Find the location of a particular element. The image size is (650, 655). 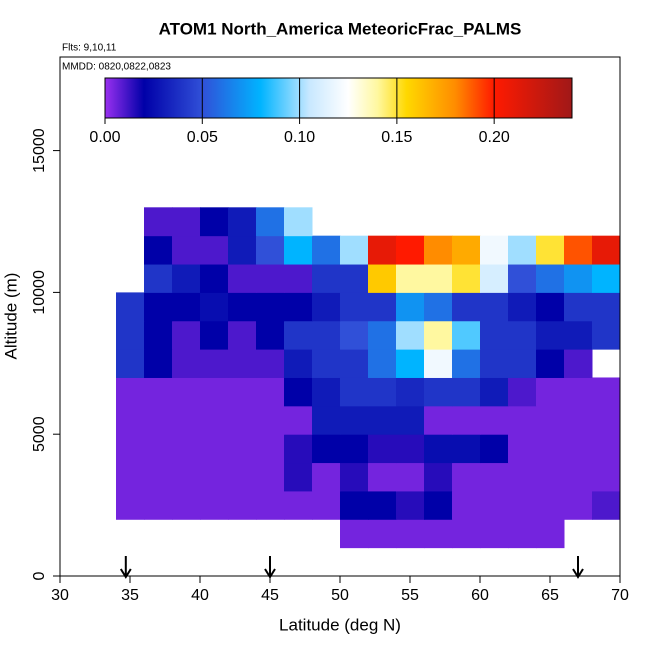

x-tick-label: 55 is located at coordinates (410, 595).